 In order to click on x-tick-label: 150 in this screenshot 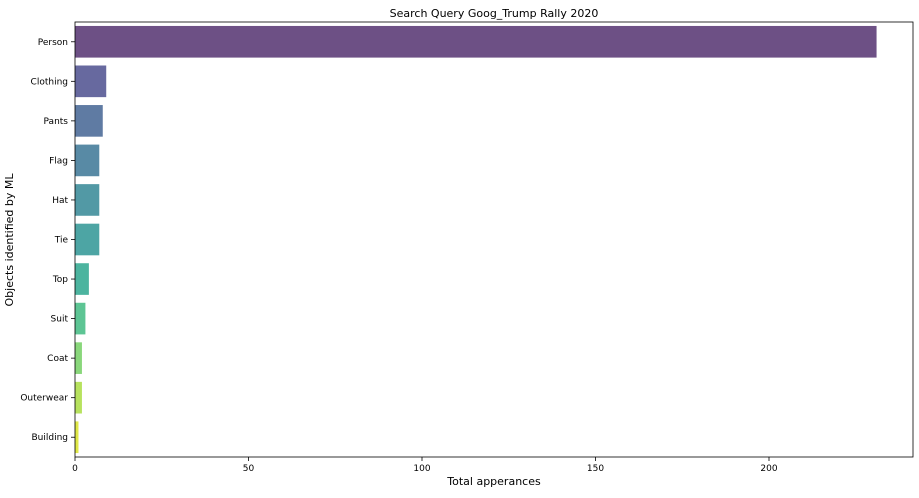, I will do `click(595, 469)`.